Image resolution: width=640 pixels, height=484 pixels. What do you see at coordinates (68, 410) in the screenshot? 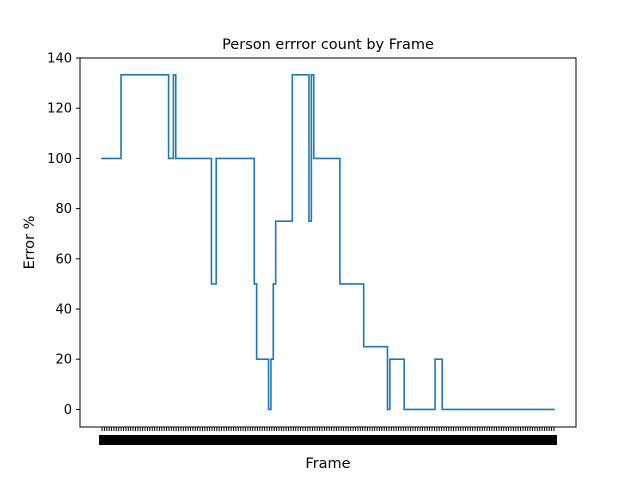
I see `y-tick-label: 0` at bounding box center [68, 410].